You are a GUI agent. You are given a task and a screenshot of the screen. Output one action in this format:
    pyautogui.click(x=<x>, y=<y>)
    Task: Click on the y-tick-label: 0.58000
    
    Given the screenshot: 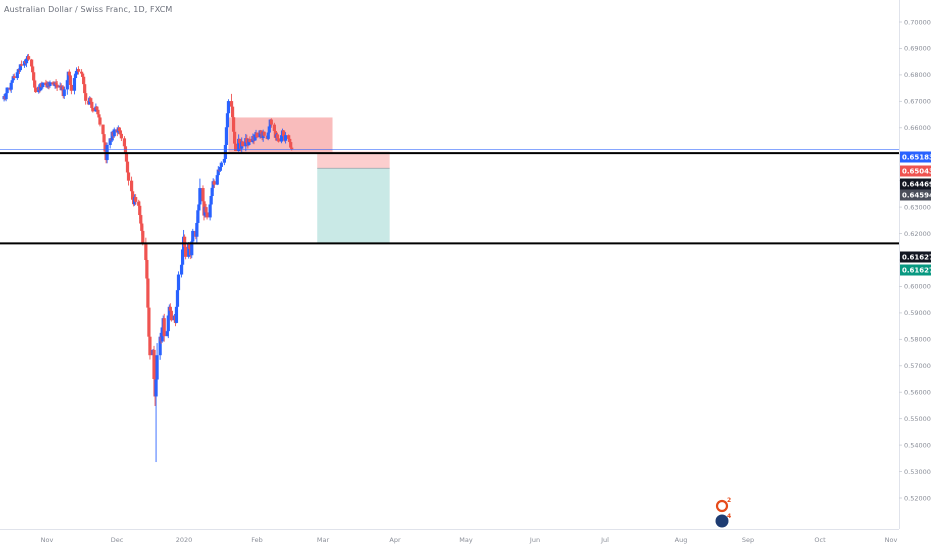 What is the action you would take?
    pyautogui.click(x=917, y=340)
    